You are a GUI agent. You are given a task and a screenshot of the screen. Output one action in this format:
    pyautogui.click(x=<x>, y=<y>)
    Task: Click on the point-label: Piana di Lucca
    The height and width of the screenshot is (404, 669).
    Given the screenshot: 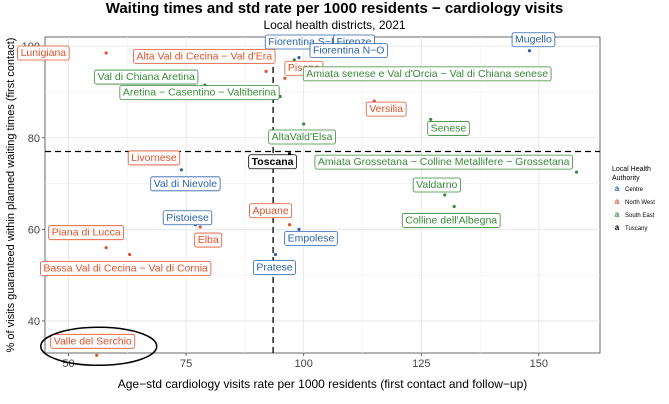 What is the action you would take?
    pyautogui.click(x=86, y=233)
    